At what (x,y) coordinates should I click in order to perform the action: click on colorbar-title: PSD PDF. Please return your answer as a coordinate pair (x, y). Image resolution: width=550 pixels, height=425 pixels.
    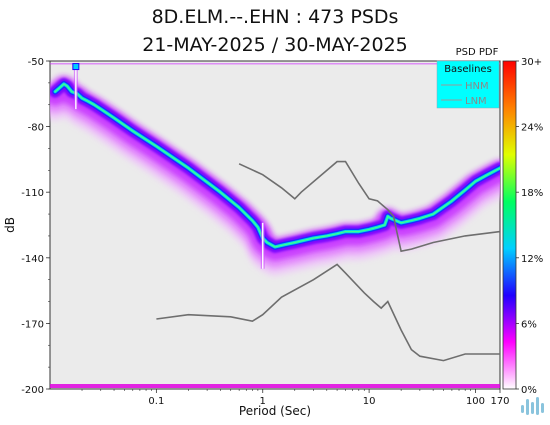
    Looking at the image, I should click on (477, 52).